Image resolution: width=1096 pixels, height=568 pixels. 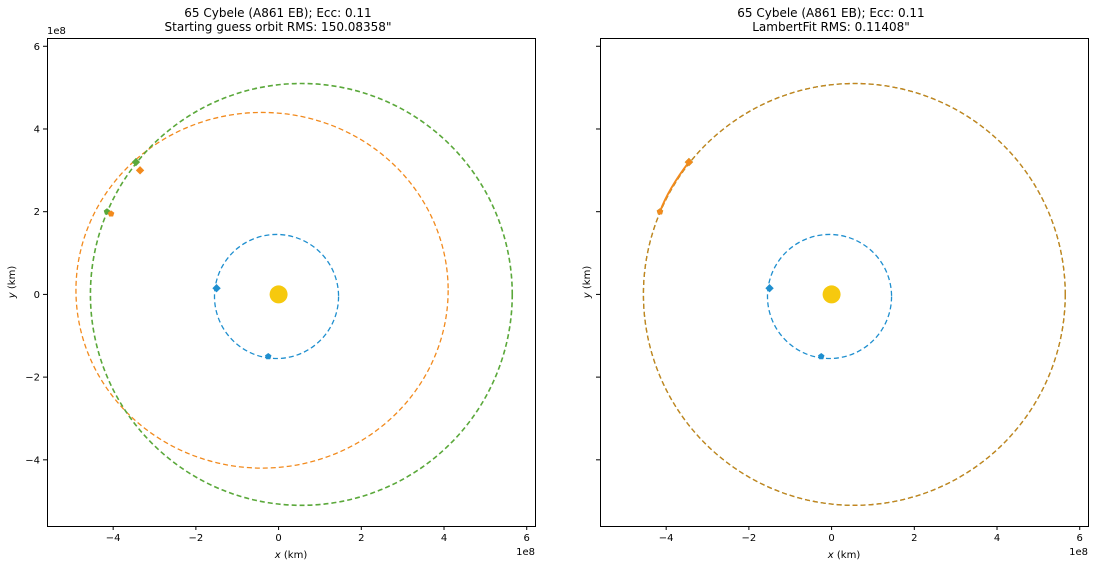 I want to click on right-x-tick-label: 2, so click(x=914, y=538).